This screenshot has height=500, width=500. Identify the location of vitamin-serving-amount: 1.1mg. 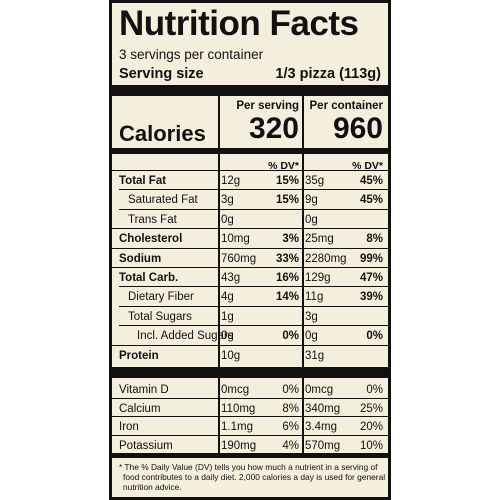
(237, 427).